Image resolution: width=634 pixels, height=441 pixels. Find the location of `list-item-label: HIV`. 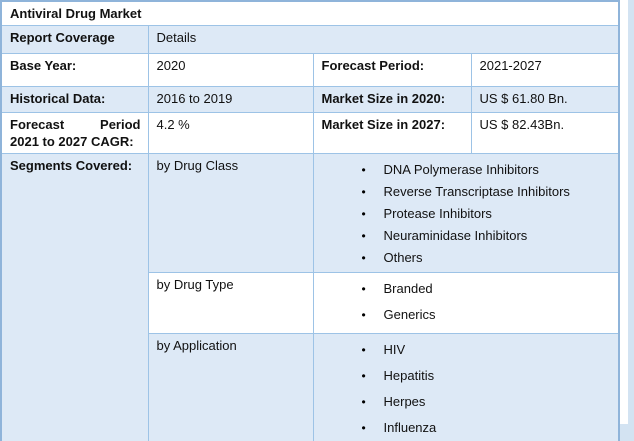

list-item-label: HIV is located at coordinates (394, 349).